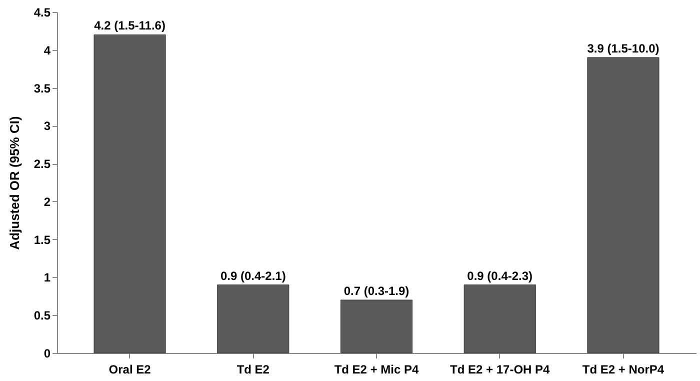 Image resolution: width=700 pixels, height=381 pixels. Describe the element at coordinates (253, 369) in the screenshot. I see `x-tick-label: Td E2` at that location.